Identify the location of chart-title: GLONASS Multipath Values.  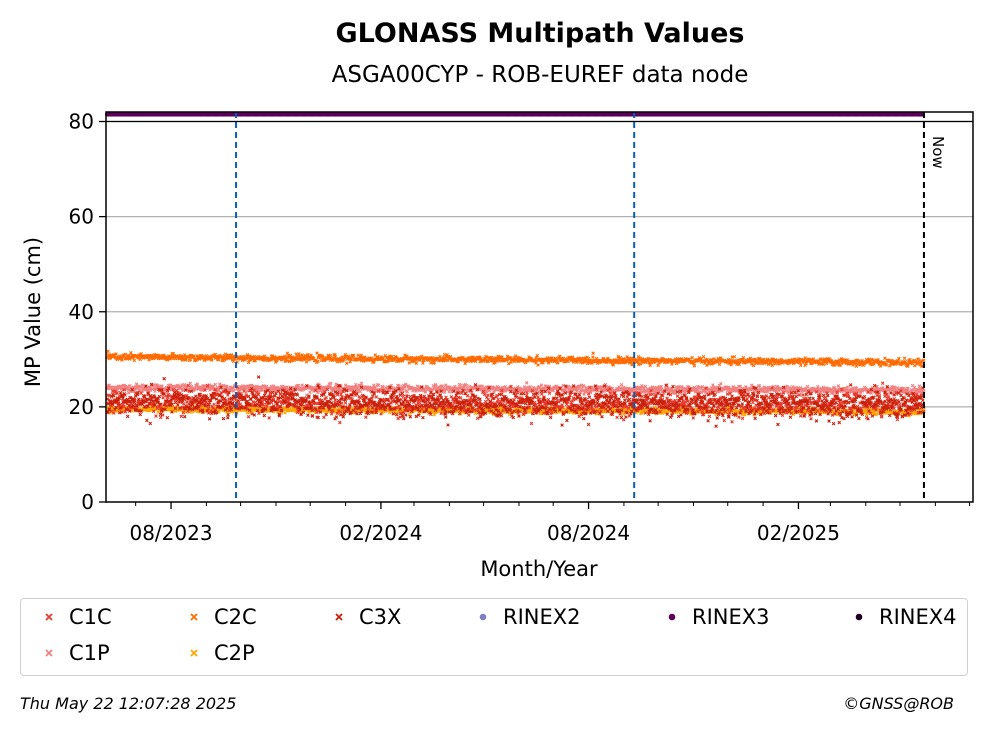
(539, 33).